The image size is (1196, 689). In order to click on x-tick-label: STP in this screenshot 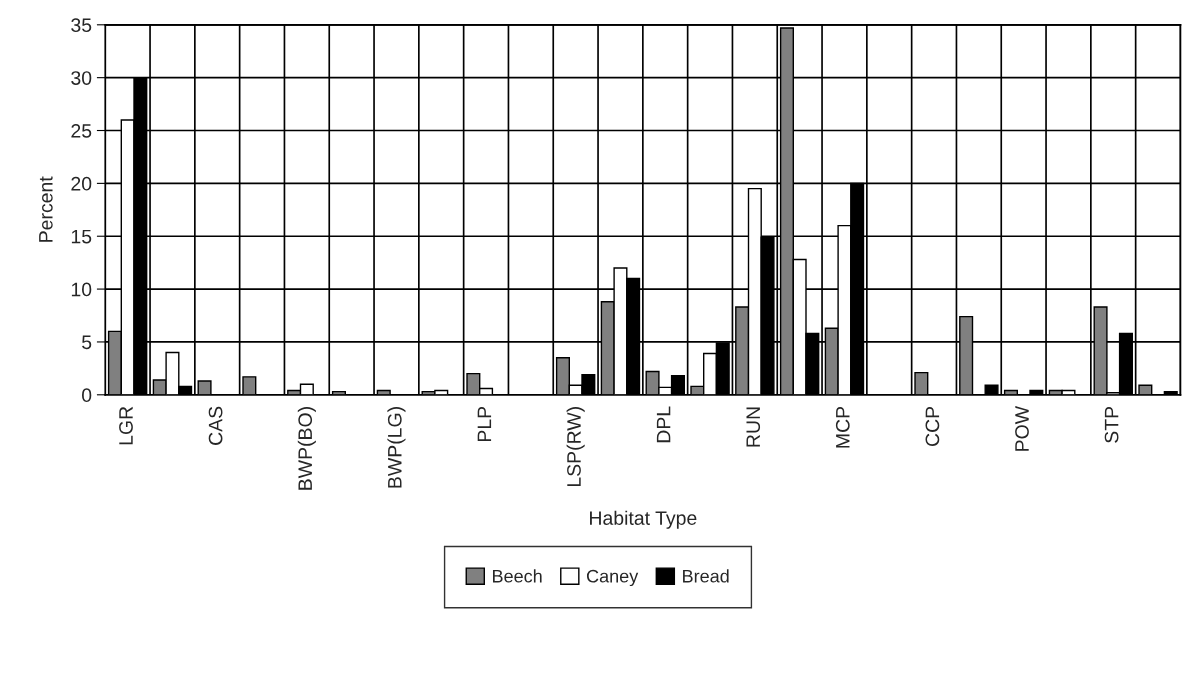, I will do `click(1111, 424)`.